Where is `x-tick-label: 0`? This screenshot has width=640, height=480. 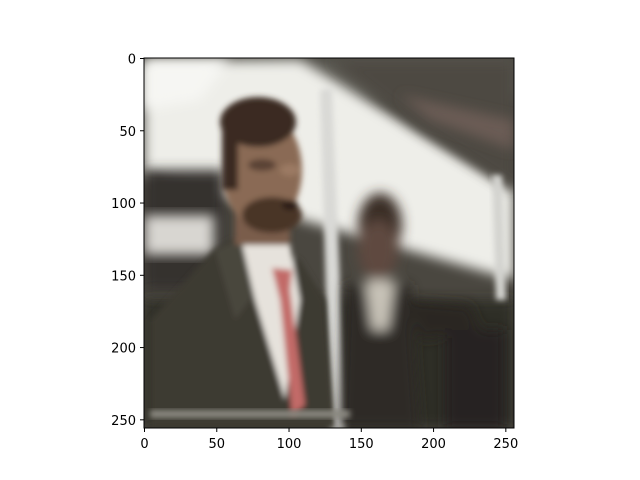
x-tick-label: 0 is located at coordinates (144, 444).